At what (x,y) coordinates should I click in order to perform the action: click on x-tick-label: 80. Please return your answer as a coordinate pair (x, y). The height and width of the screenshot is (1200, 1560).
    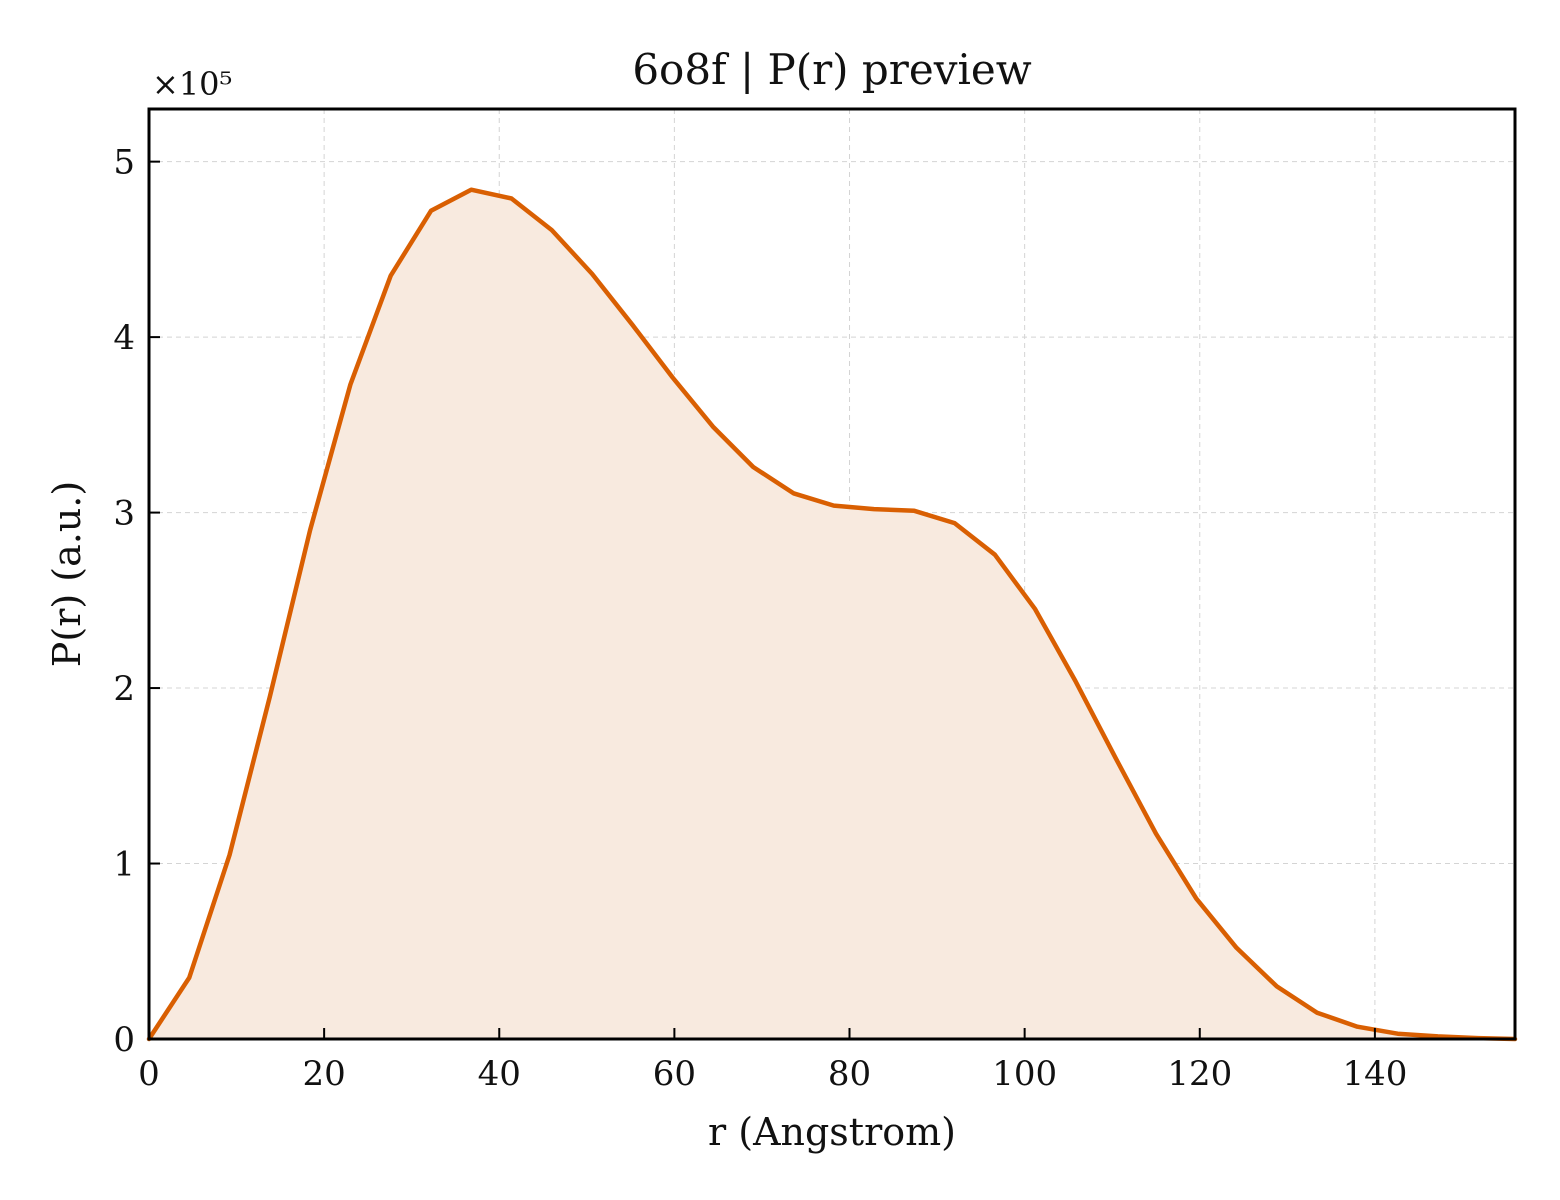
    Looking at the image, I should click on (849, 1074).